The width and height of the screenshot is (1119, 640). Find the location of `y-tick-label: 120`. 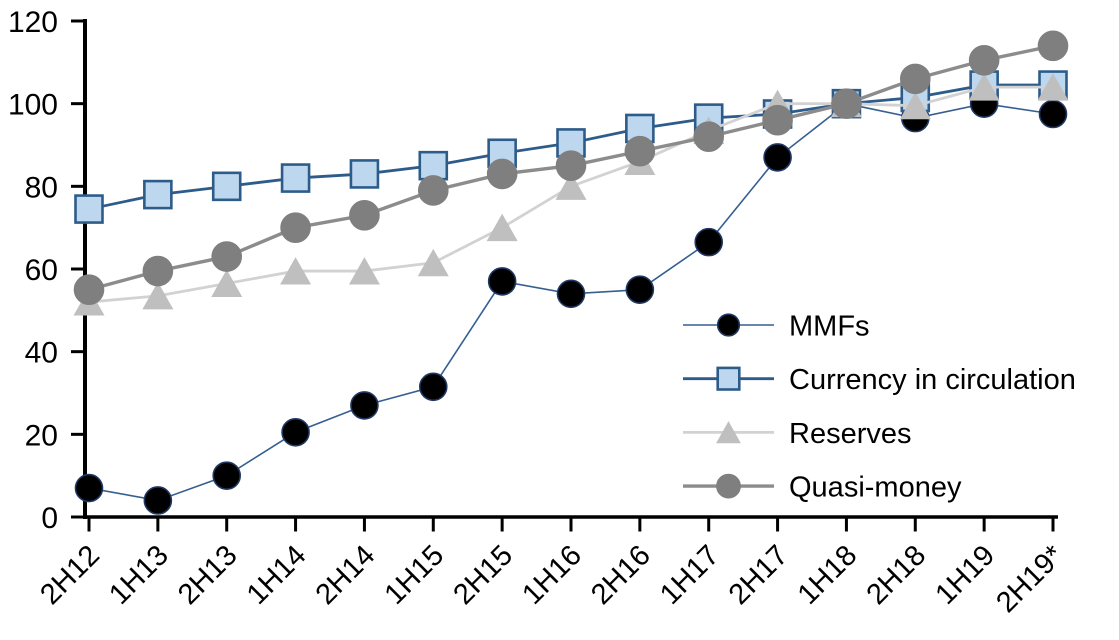

y-tick-label: 120 is located at coordinates (33, 22).